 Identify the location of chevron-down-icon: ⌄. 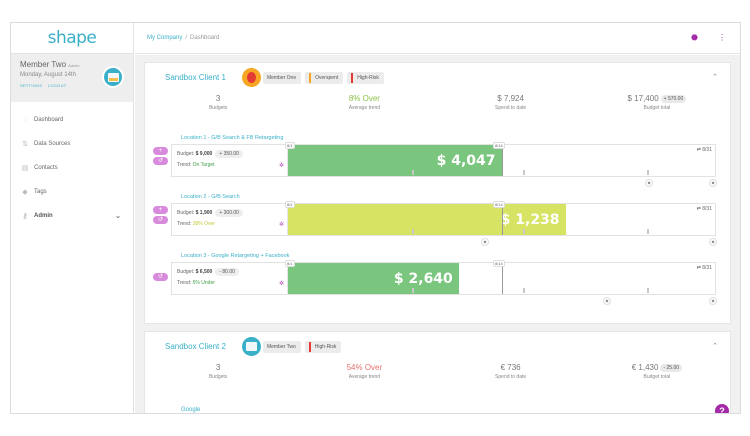
(118, 216).